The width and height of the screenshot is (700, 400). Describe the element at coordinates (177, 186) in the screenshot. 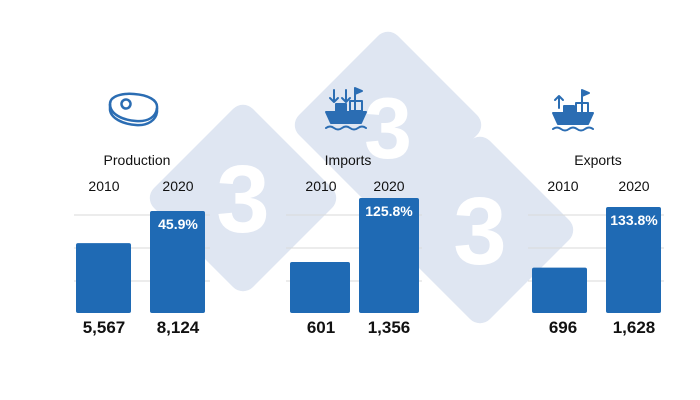

I see `production-year-2020: 2020` at that location.